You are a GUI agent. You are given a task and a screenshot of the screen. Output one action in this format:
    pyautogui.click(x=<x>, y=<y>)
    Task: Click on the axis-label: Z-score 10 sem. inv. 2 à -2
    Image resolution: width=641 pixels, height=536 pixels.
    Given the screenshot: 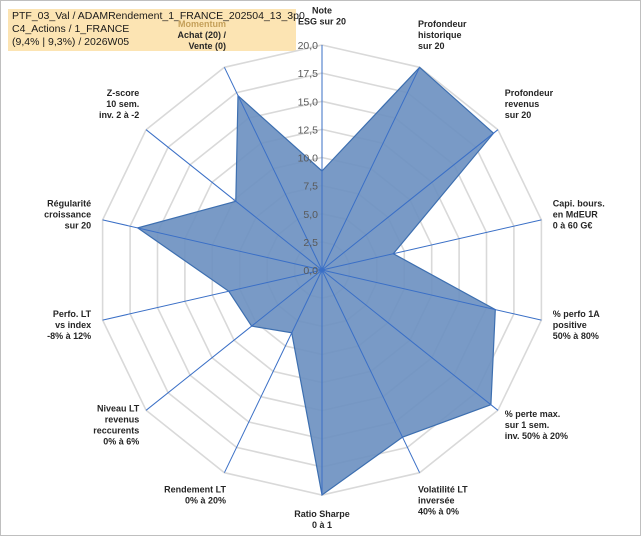 What is the action you would take?
    pyautogui.click(x=119, y=104)
    